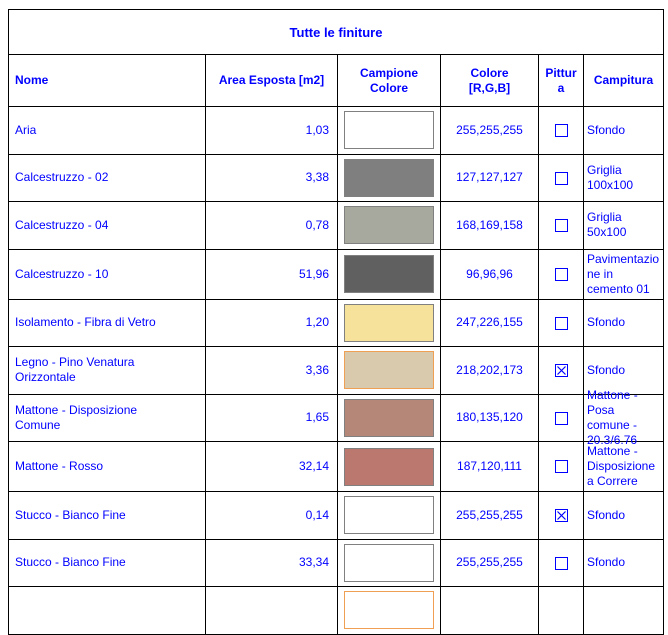 The height and width of the screenshot is (635, 668). Describe the element at coordinates (26, 129) in the screenshot. I see `material-name: Aria` at that location.